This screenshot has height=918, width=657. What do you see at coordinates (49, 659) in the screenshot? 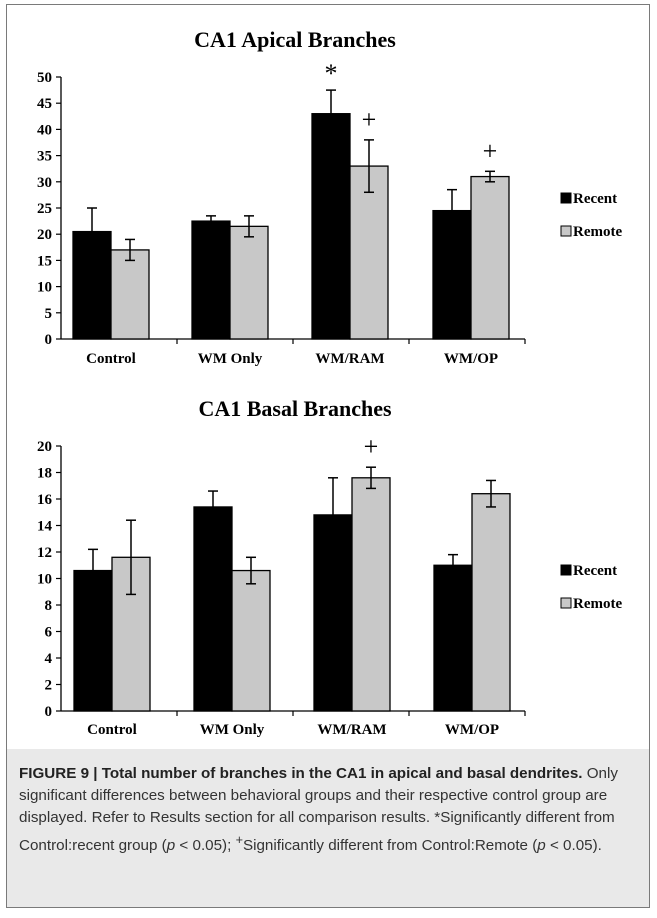
I see `y-tick-label: 4` at bounding box center [49, 659].